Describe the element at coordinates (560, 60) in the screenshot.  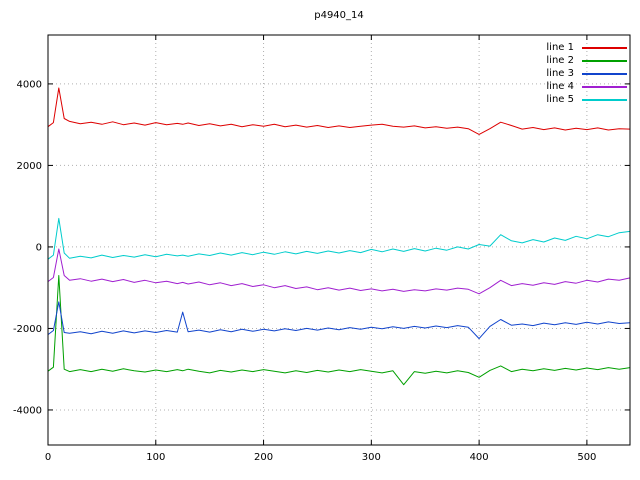
I see `legend-label: line 2` at that location.